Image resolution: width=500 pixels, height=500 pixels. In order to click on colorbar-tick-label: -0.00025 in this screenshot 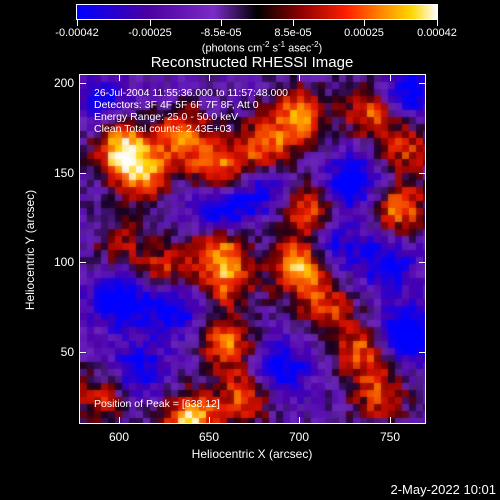, I will do `click(150, 33)`.